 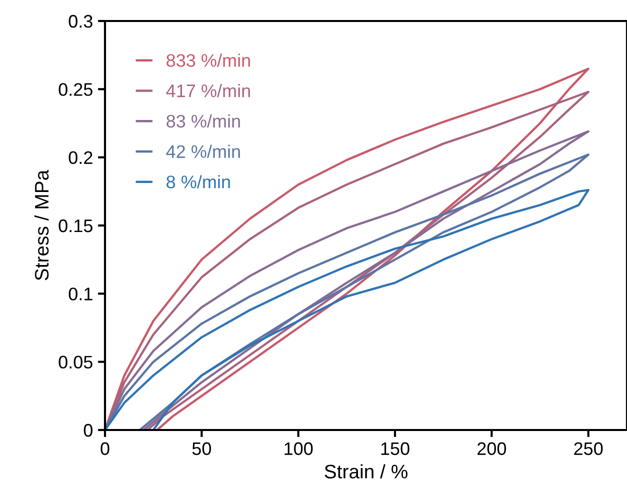 What do you see at coordinates (208, 60) in the screenshot?
I see `legend-label: 833 %/min` at bounding box center [208, 60].